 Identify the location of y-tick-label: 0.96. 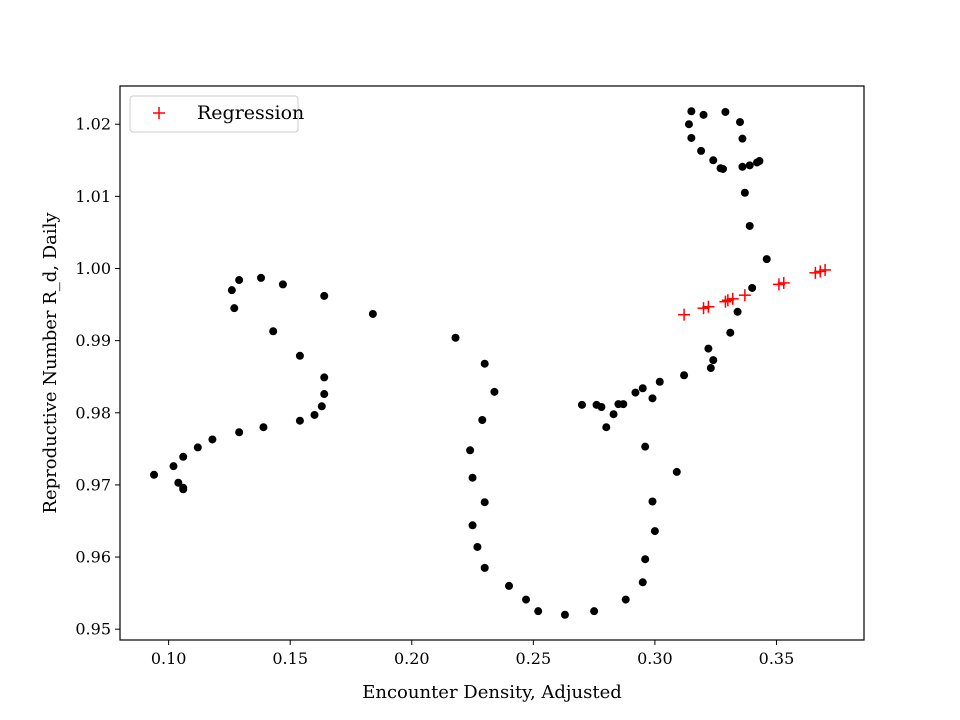
(93, 557).